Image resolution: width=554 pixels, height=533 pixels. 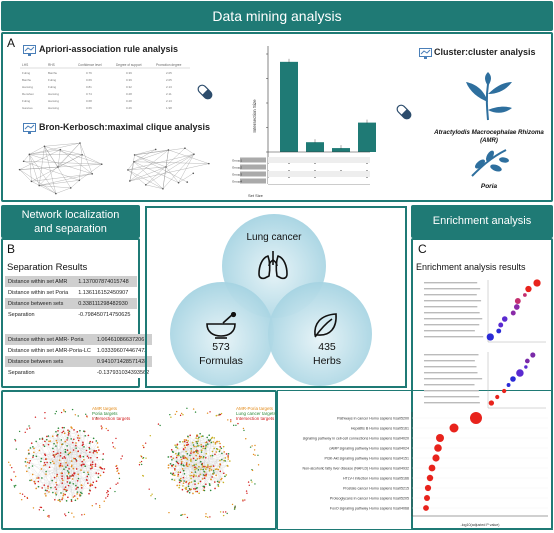 What do you see at coordinates (289, 107) in the screenshot?
I see `upset-bar` at bounding box center [289, 107].